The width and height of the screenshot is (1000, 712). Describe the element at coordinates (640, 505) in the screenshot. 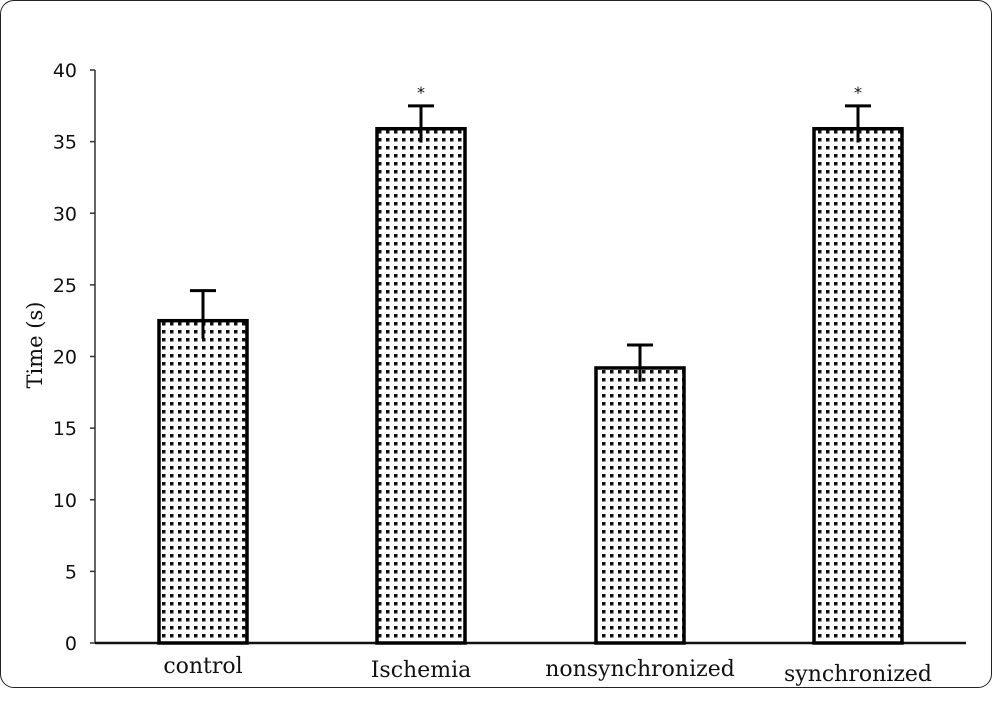

I see `bar-nonsynchronized` at that location.